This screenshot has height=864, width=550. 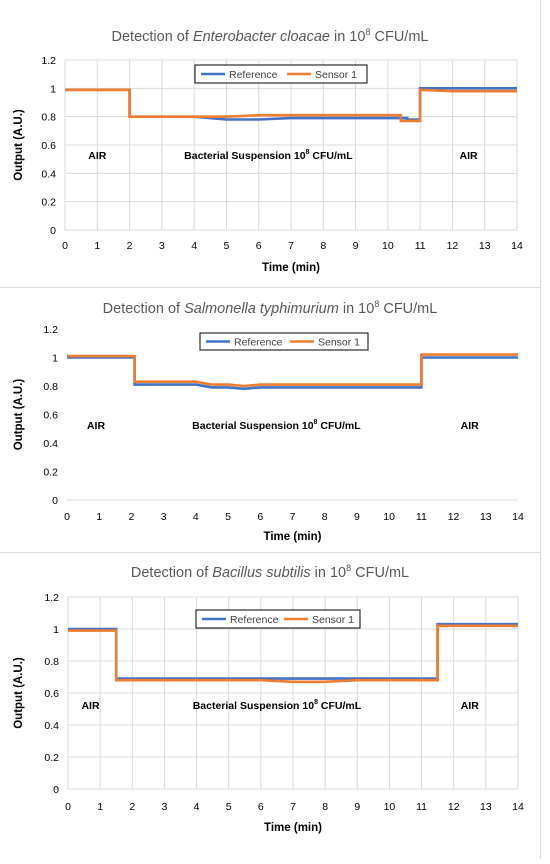 What do you see at coordinates (130, 246) in the screenshot?
I see `x-tick-label: 2` at bounding box center [130, 246].